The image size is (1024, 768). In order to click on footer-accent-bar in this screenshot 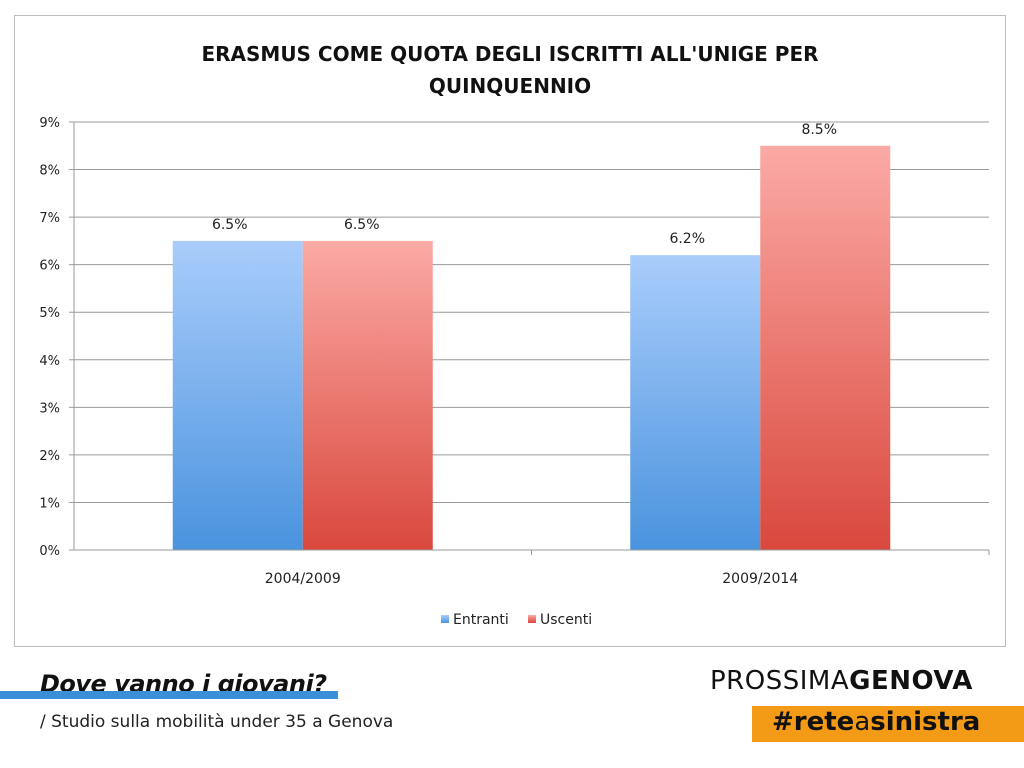, I will do `click(169, 695)`.